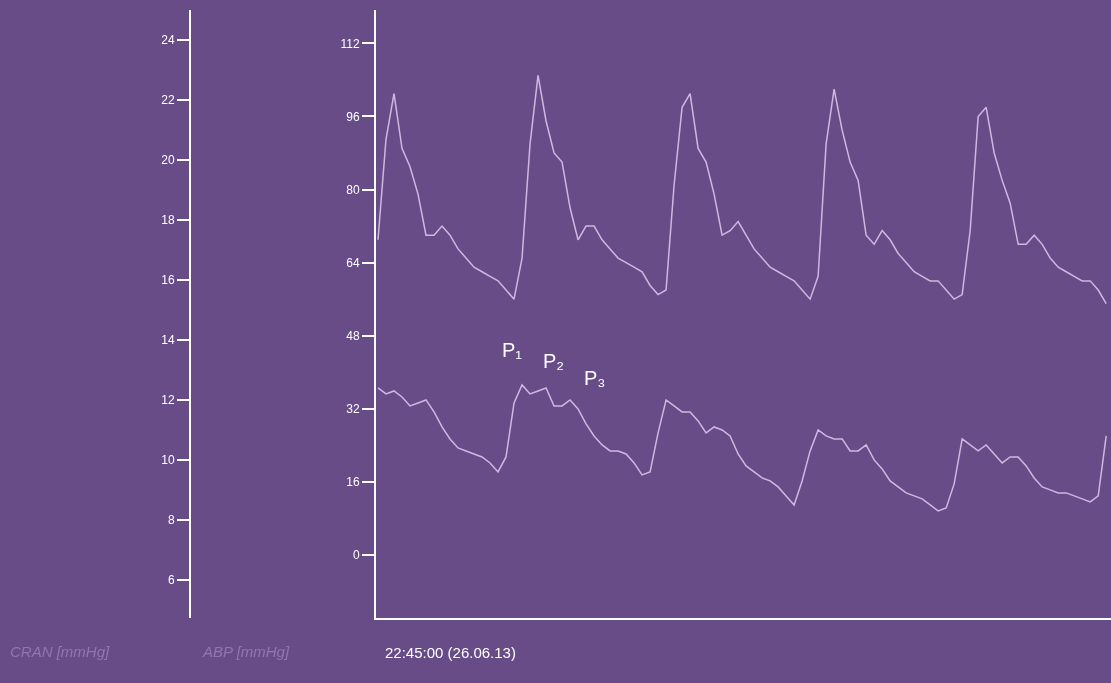  Describe the element at coordinates (450, 652) in the screenshot. I see `x-axis-title: 22:45:00 (26.06.13)` at that location.